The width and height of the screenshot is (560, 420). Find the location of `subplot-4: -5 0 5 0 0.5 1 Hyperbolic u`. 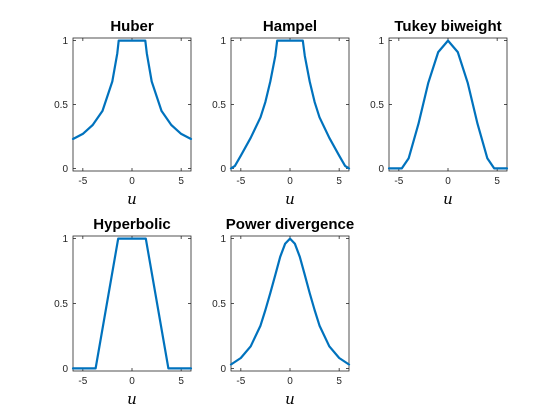

subplot-4: -5 0 5 0 0.5 1 Hyperbolic u is located at coordinates (123, 312).